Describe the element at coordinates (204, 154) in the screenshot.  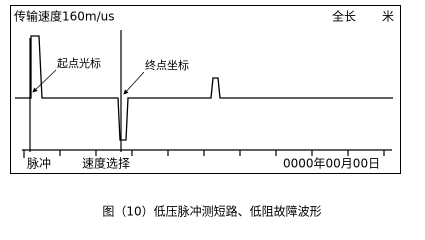
I see `scale-ticks` at that location.